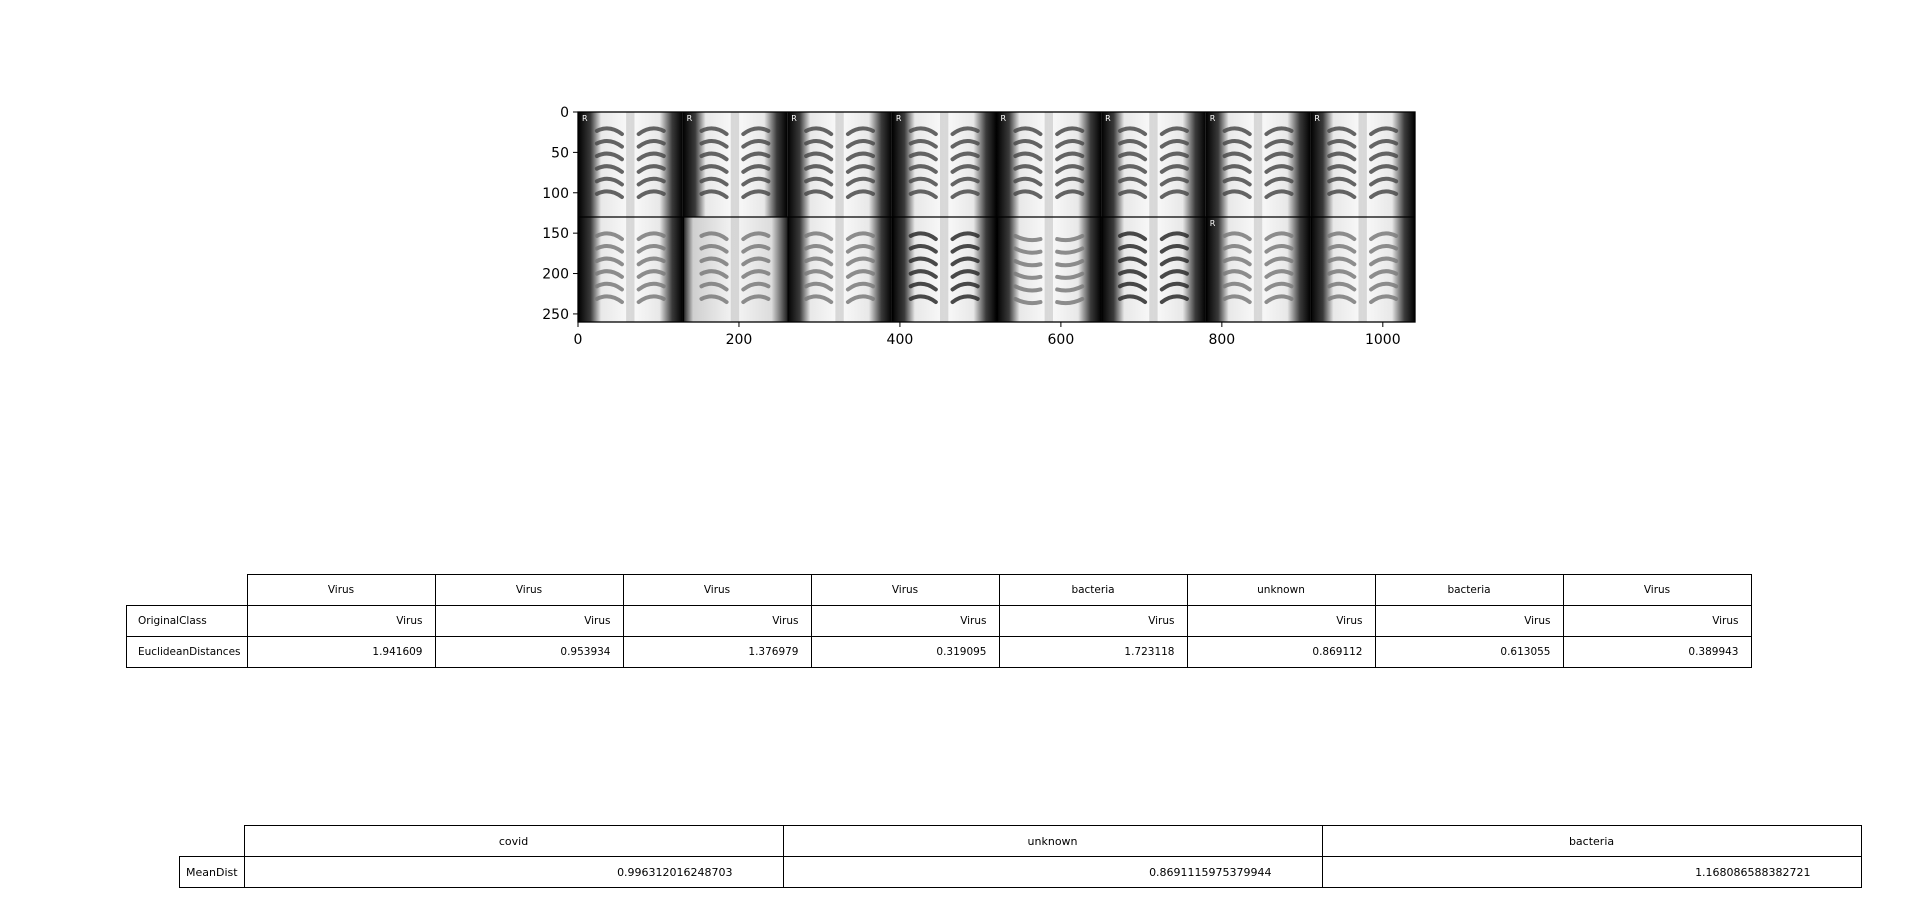  Describe the element at coordinates (555, 234) in the screenshot. I see `y-tick-label: 150` at that location.